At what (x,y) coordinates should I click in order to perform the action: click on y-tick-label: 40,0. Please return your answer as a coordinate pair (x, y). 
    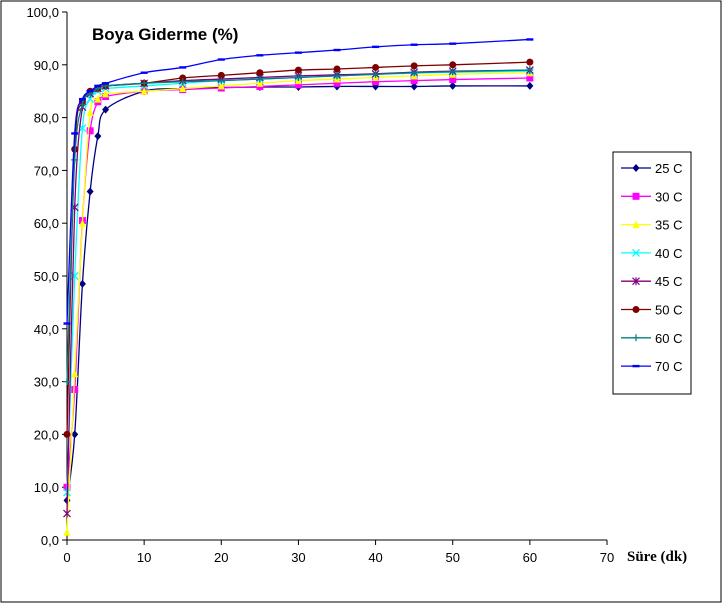
    Looking at the image, I should click on (46, 329).